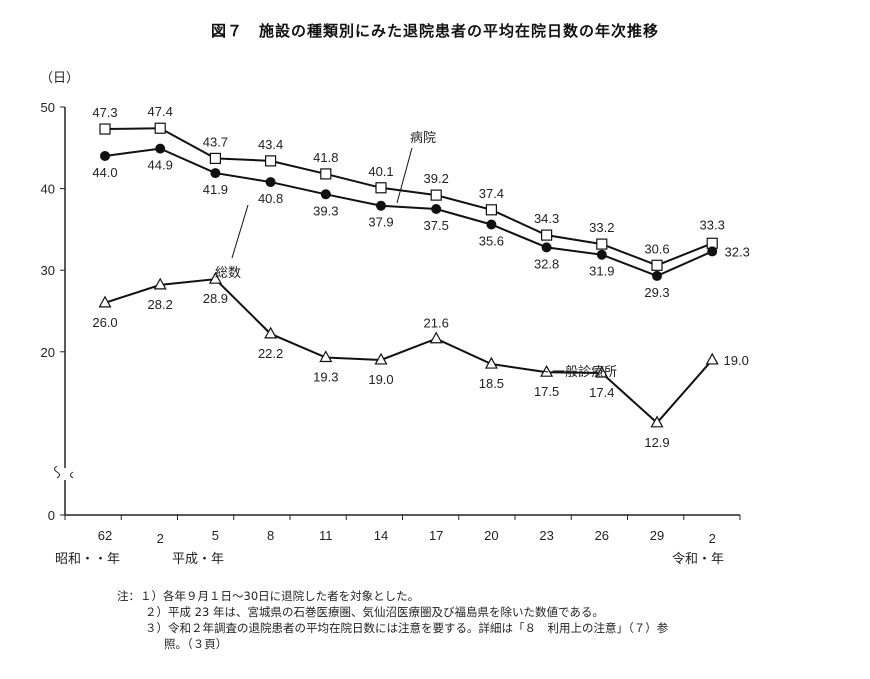 This screenshot has height=679, width=870. I want to click on data-label: 47.4, so click(160, 111).